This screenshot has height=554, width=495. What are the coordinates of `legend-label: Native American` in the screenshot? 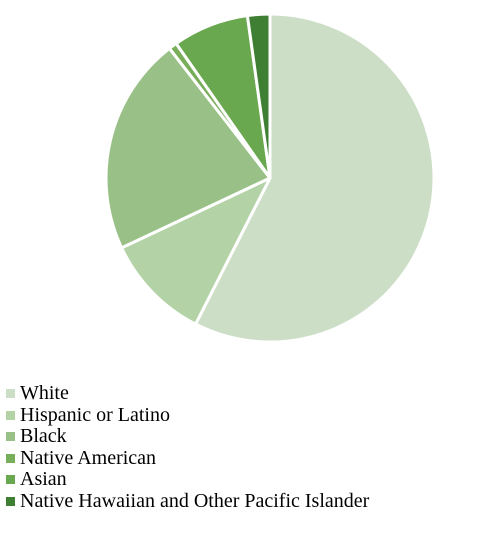 It's located at (88, 457).